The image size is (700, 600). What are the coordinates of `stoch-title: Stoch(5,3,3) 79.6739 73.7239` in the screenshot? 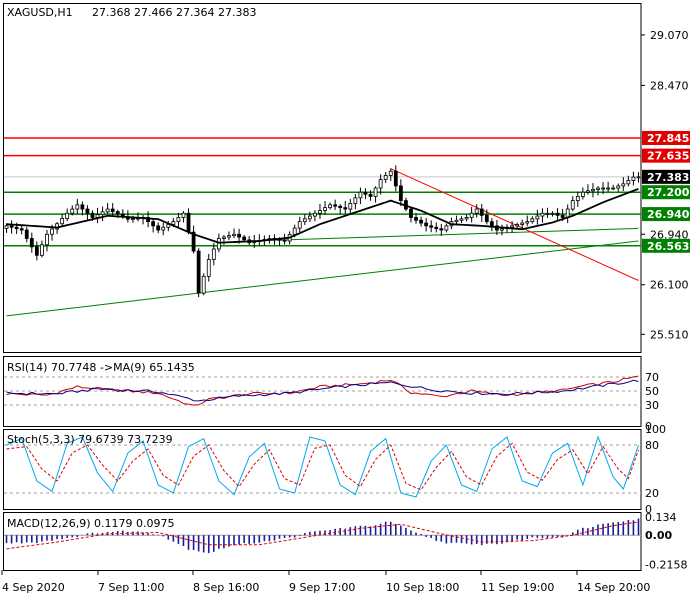 It's located at (90, 439).